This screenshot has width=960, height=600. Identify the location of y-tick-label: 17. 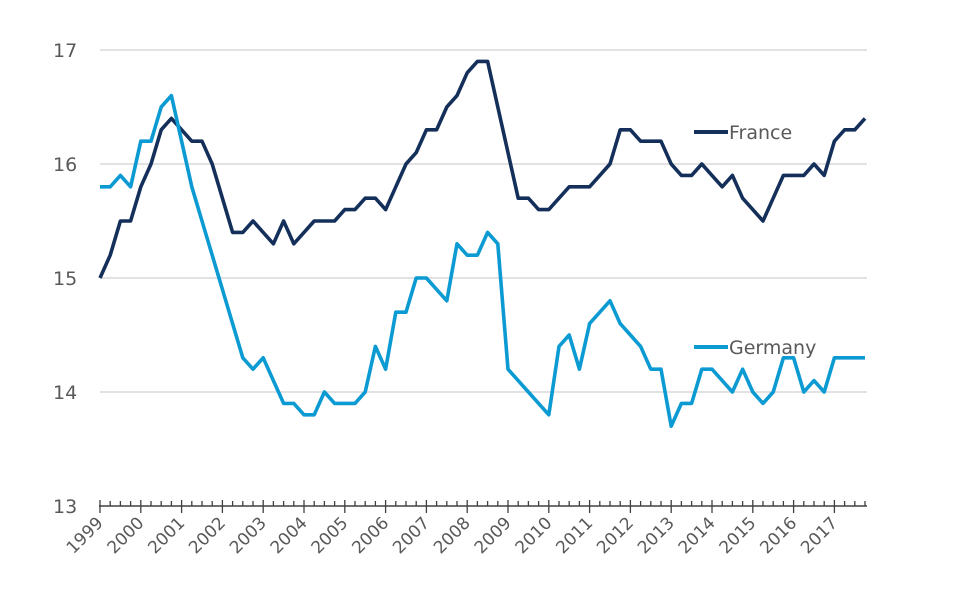
(65, 51).